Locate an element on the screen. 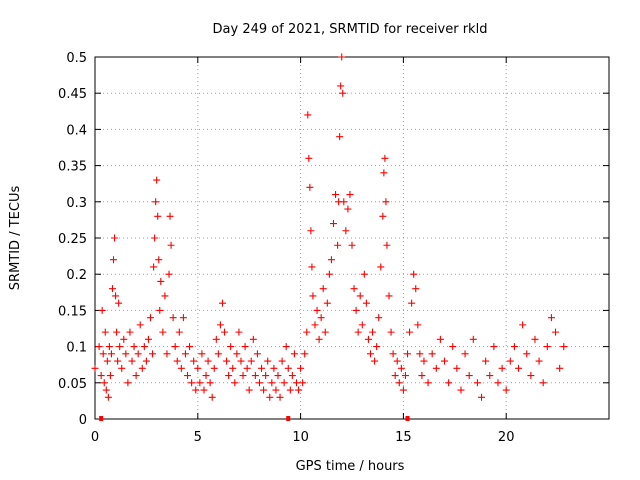 This screenshot has height=480, width=640. axis-marker is located at coordinates (407, 418).